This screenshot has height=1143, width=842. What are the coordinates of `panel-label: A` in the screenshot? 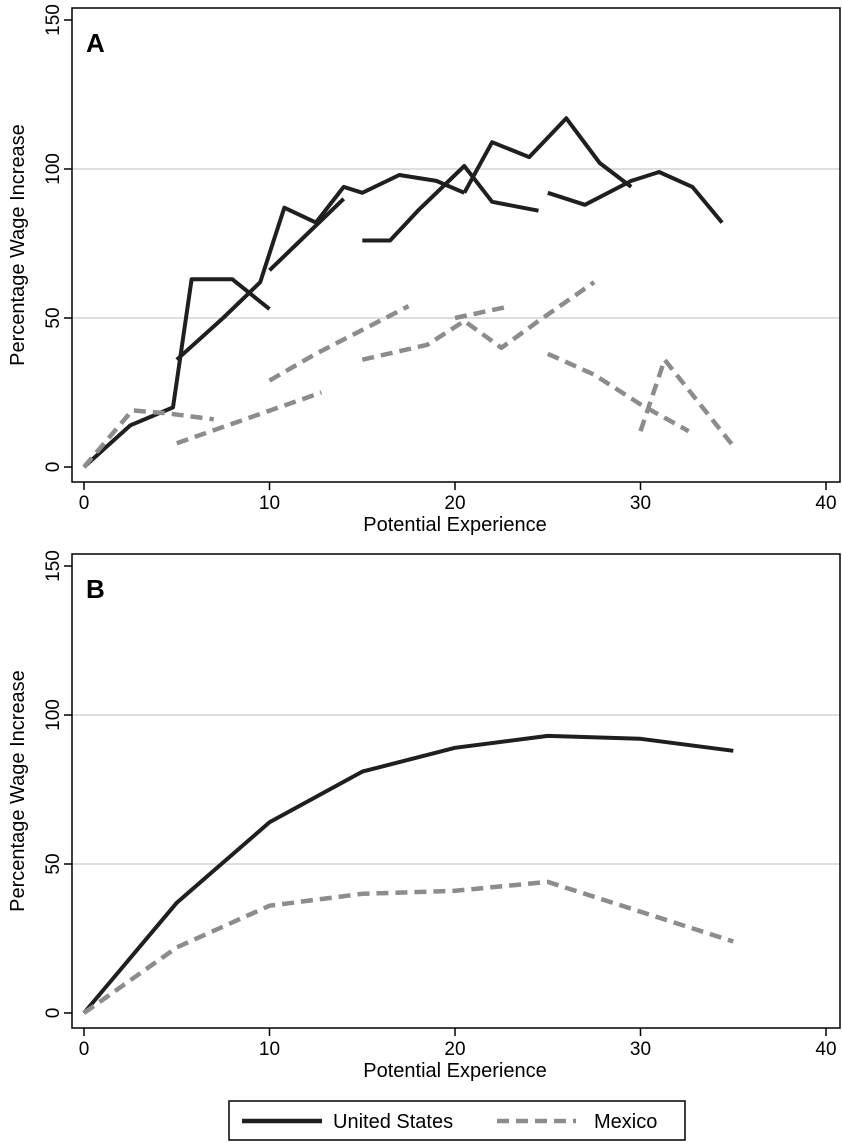 It's located at (95, 43).